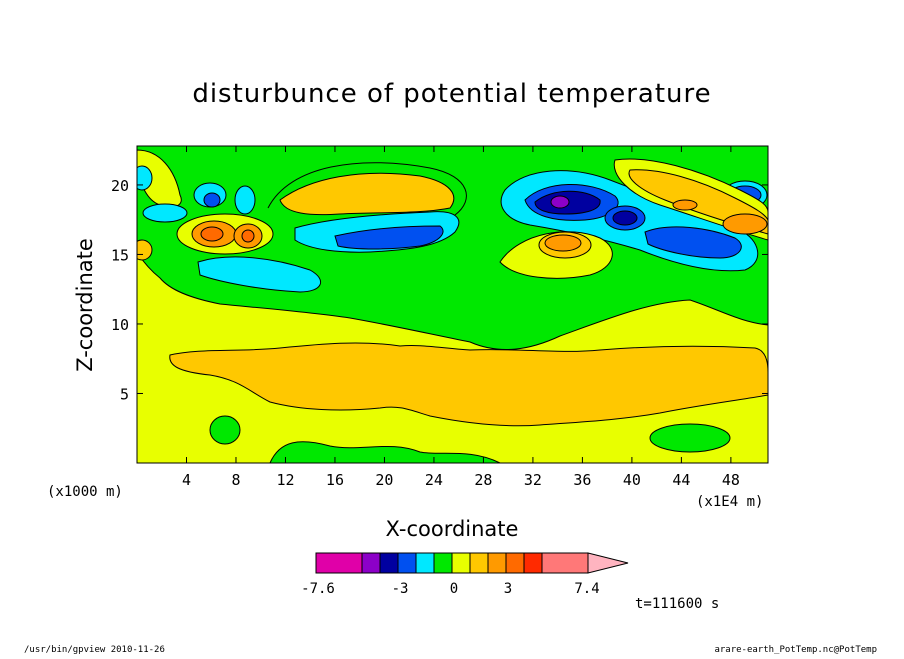  What do you see at coordinates (400, 589) in the screenshot?
I see `colorbar-tick-label: -3` at bounding box center [400, 589].